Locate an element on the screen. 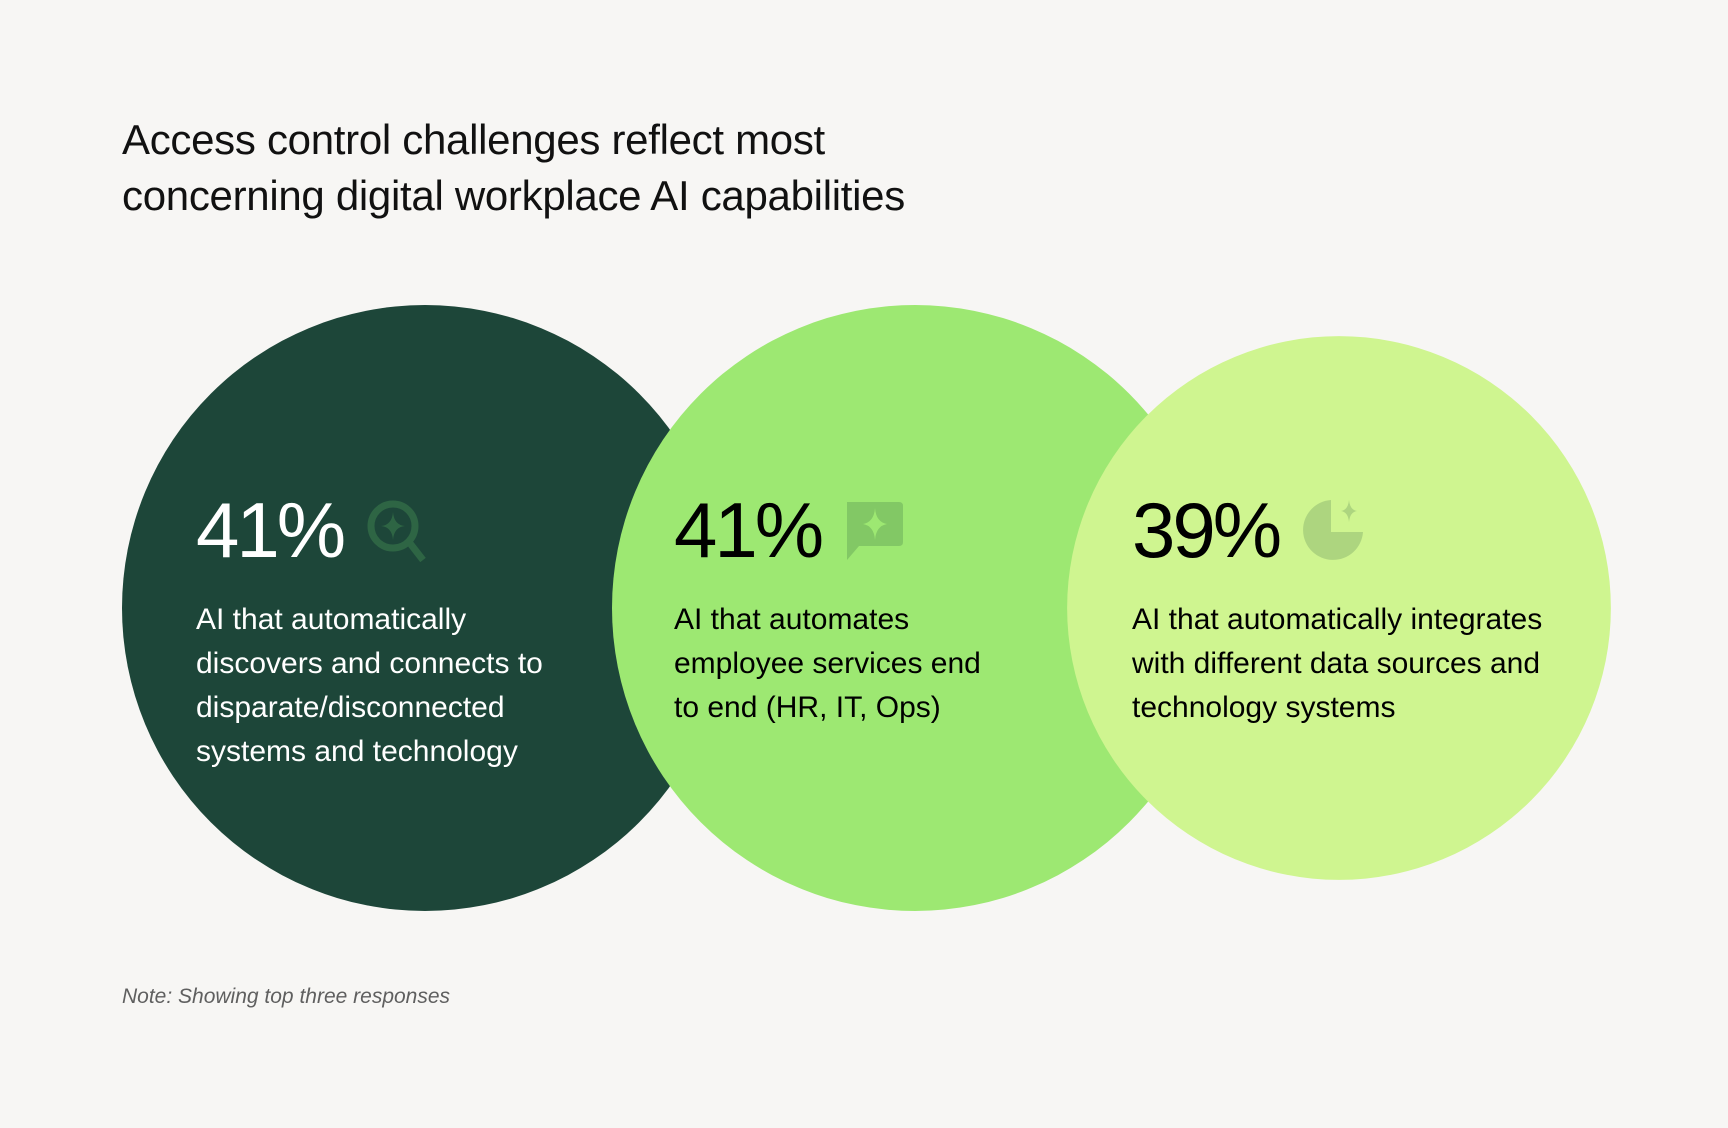  description-line: with different data sources and is located at coordinates (1336, 663).